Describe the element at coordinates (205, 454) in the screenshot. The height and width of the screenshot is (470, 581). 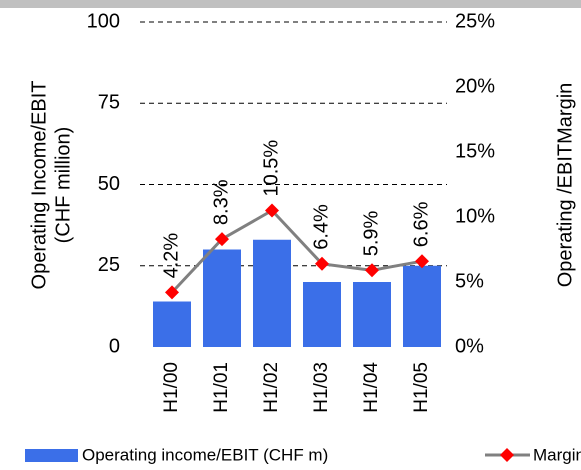
I see `legend-label: Operating income/EBIT (CHF m)` at that location.